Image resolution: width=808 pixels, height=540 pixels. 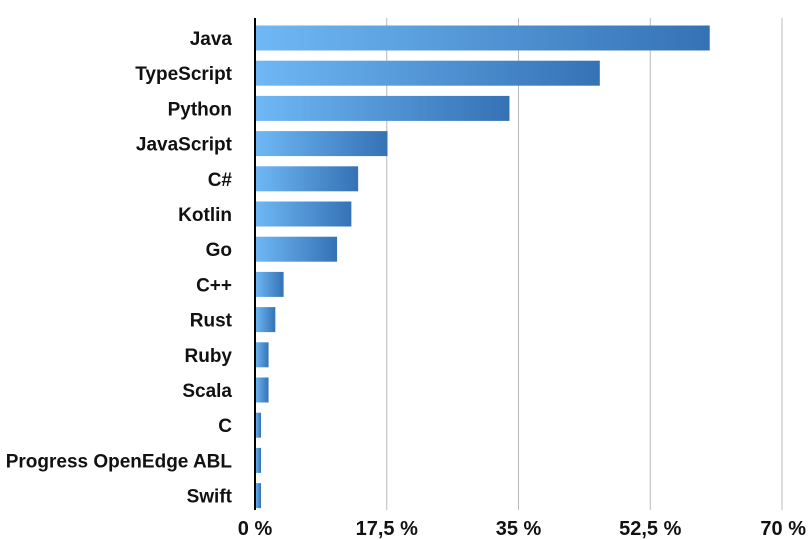 What do you see at coordinates (200, 109) in the screenshot?
I see `category-label: Python` at bounding box center [200, 109].